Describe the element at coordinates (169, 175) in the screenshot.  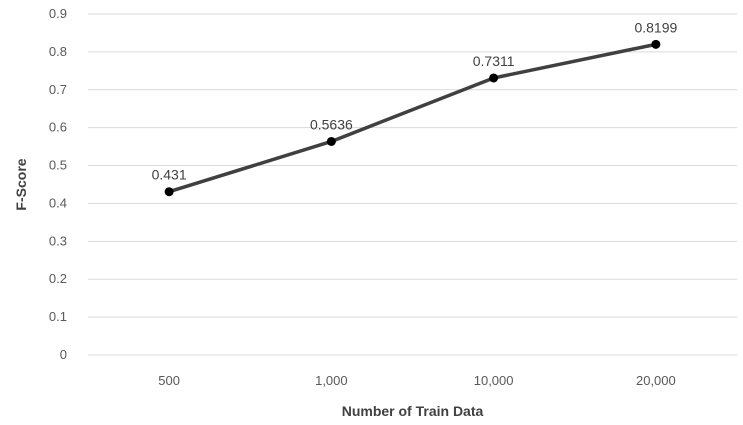
I see `data-label-0: 0.431` at that location.